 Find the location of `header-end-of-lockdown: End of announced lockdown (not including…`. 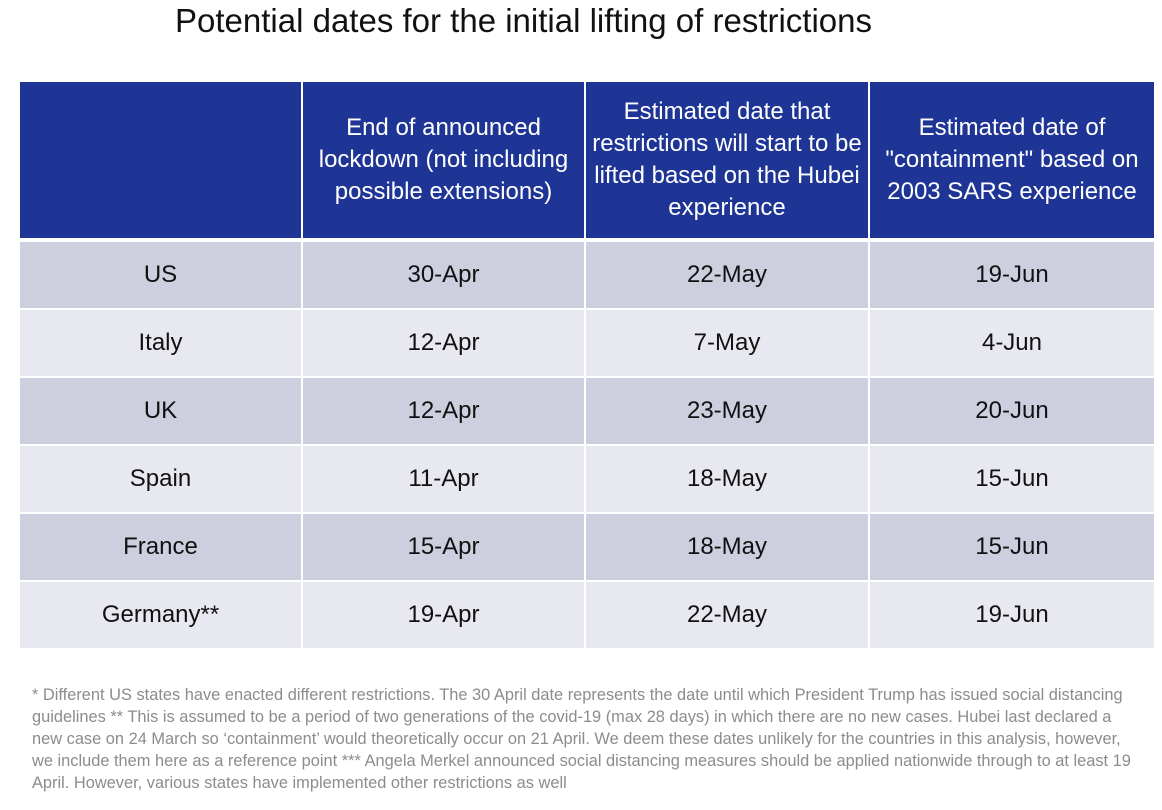

header-end-of-lockdown: End of announced lockdown (not including… is located at coordinates (444, 162).